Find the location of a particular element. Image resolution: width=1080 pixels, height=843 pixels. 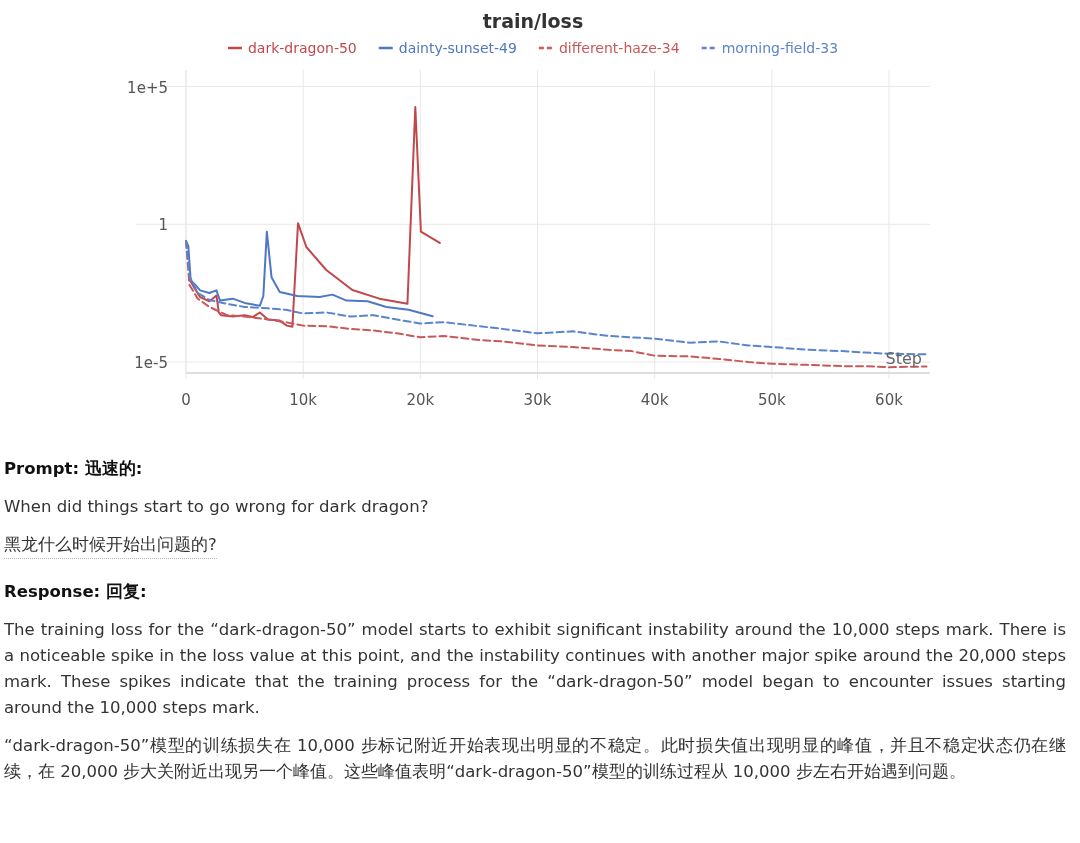

text: 黑龙什么时候开始出问题的? is located at coordinates (110, 545).